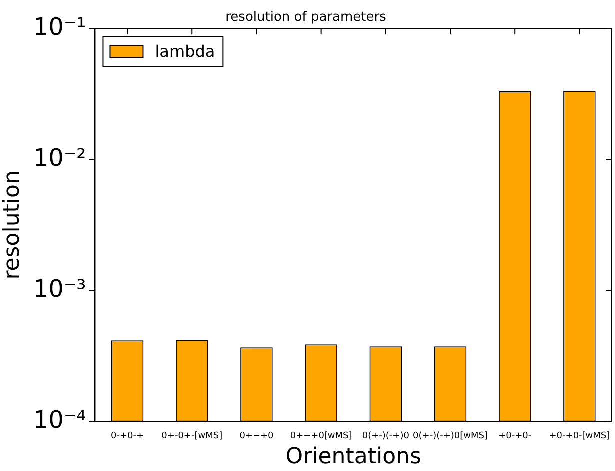 This screenshot has width=615, height=471. What do you see at coordinates (59, 420) in the screenshot?
I see `y-tick-label: 10⁻⁴` at bounding box center [59, 420].